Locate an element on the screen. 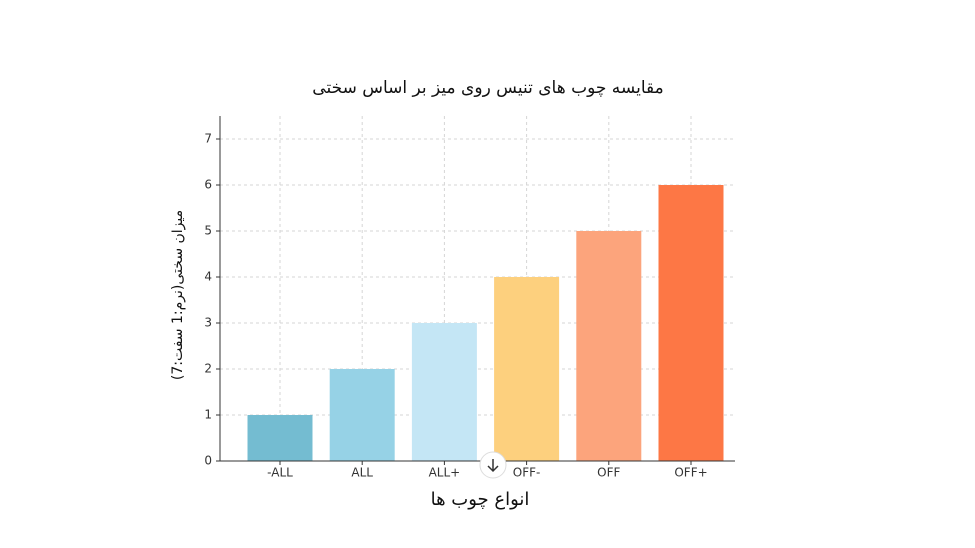 This screenshot has height=548, width=975. y-tick-label: 0 is located at coordinates (208, 461).